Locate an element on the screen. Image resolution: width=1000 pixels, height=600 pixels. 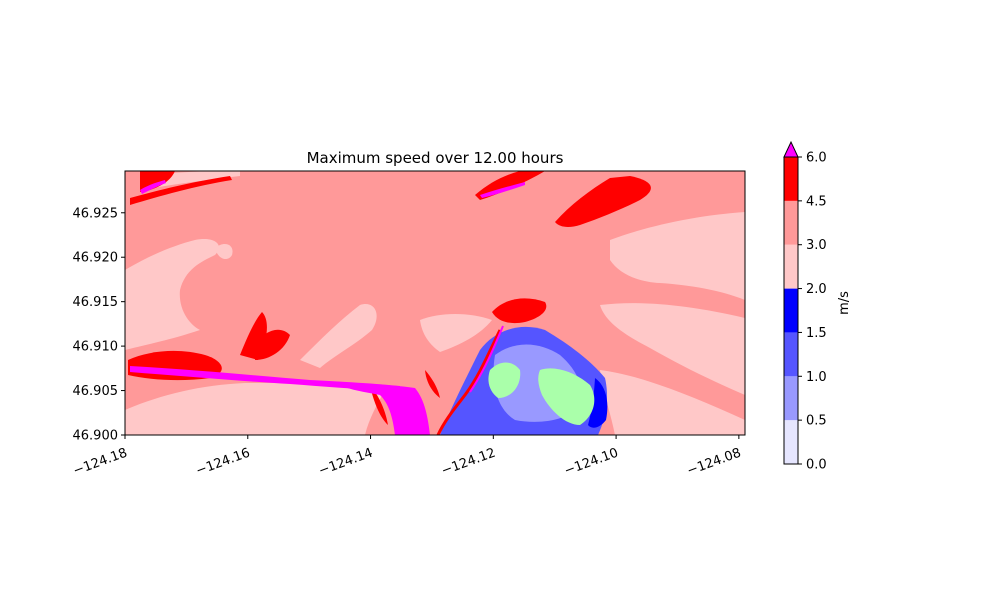
region-red-channel-bank is located at coordinates (519, 311).